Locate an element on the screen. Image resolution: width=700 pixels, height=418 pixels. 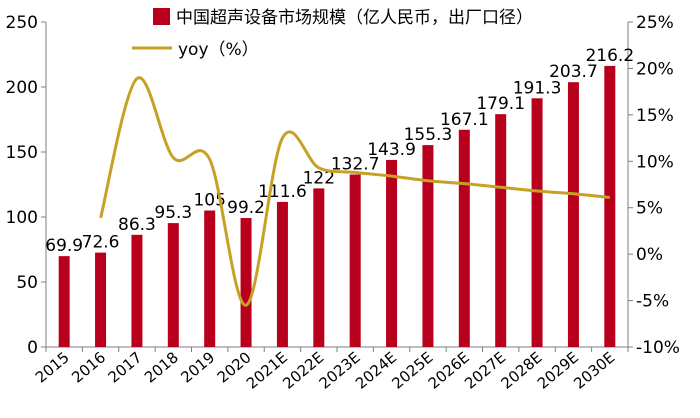
bar-value-label: 99.2 is located at coordinates (246, 208).